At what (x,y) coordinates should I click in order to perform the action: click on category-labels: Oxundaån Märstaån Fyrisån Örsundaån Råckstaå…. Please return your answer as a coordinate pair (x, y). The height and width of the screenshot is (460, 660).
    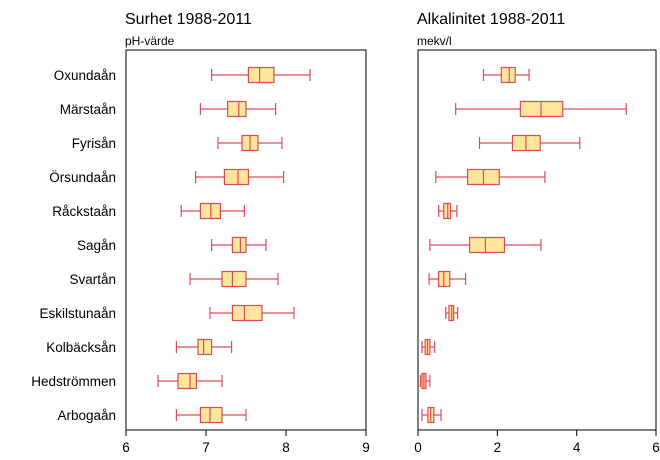
    Looking at the image, I should click on (73, 245).